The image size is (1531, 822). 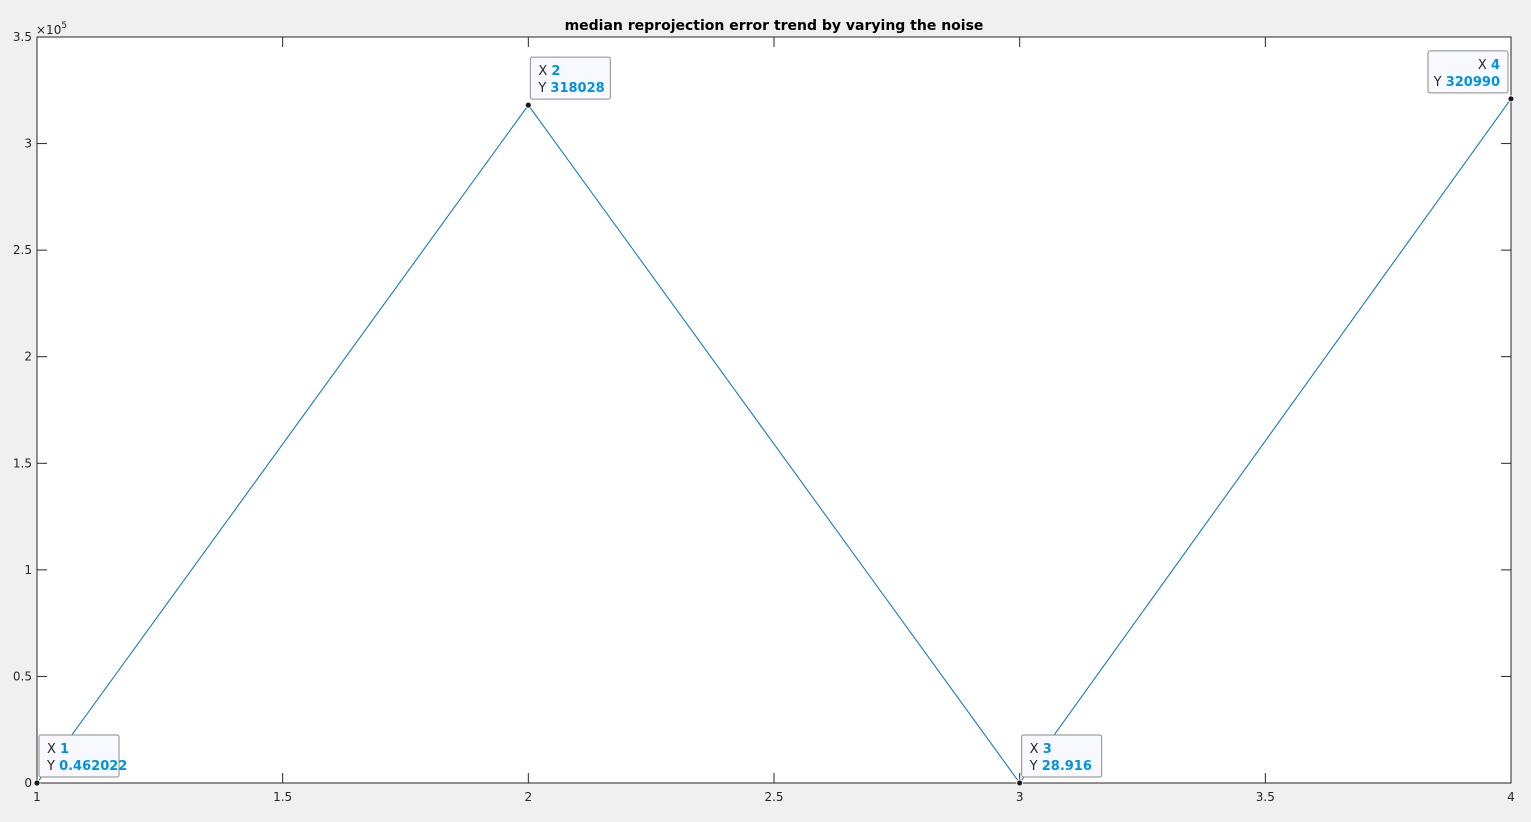 I want to click on datatip-x: X 2, so click(x=549, y=71).